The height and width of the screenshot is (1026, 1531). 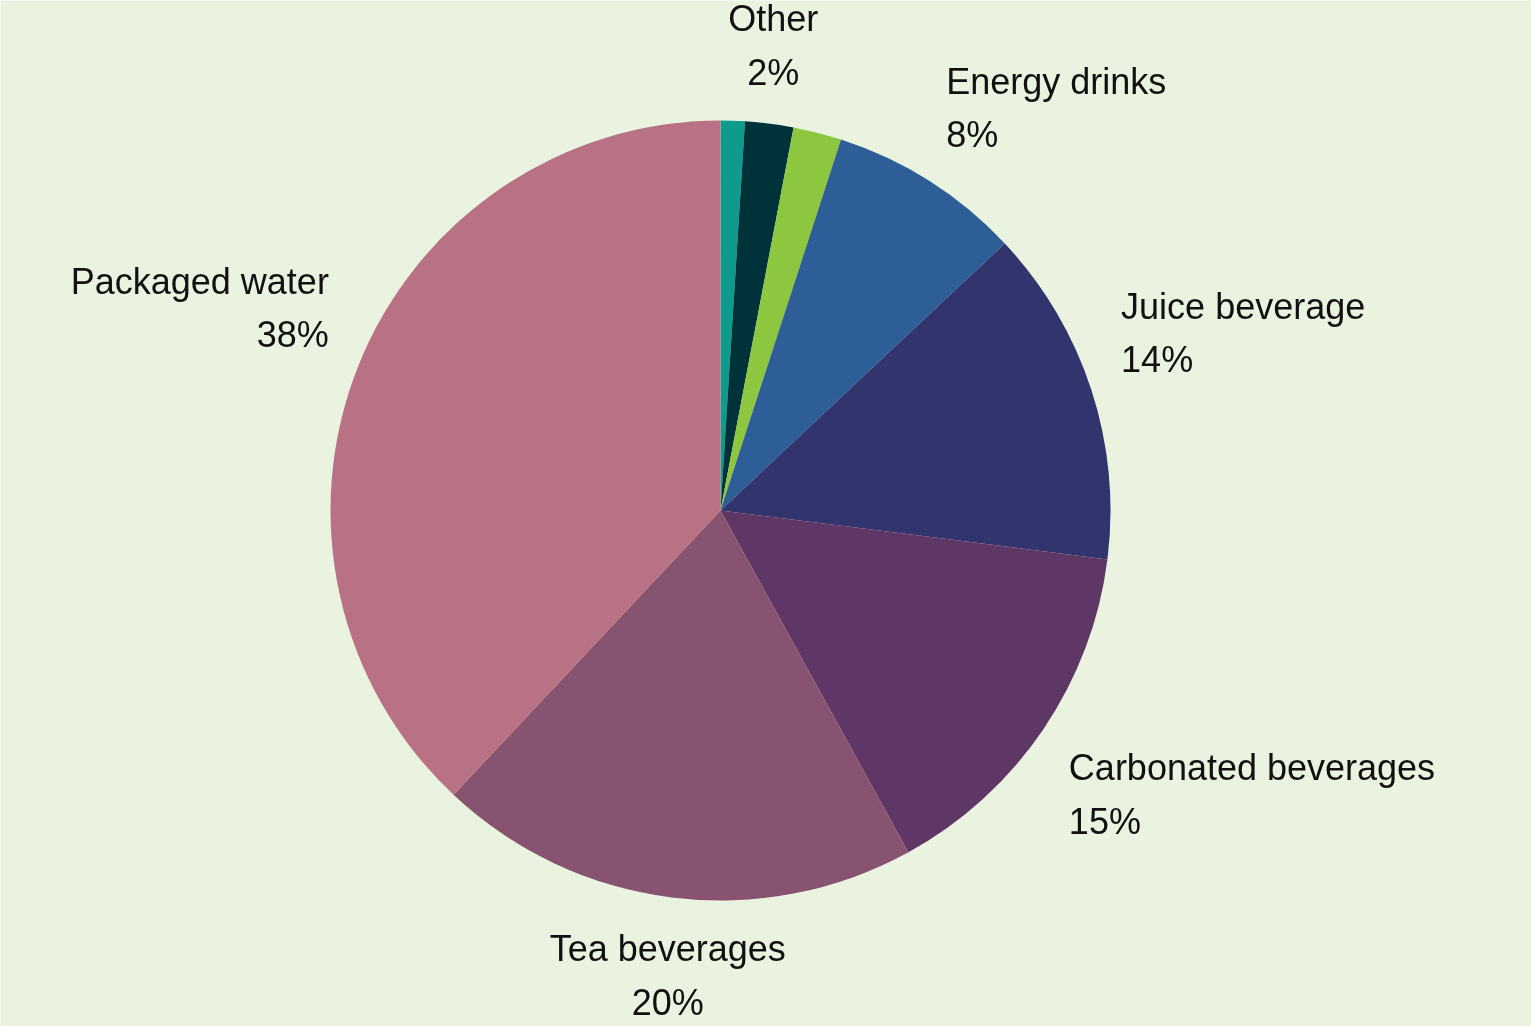 What do you see at coordinates (199, 282) in the screenshot?
I see `slice-label: Packaged water` at bounding box center [199, 282].